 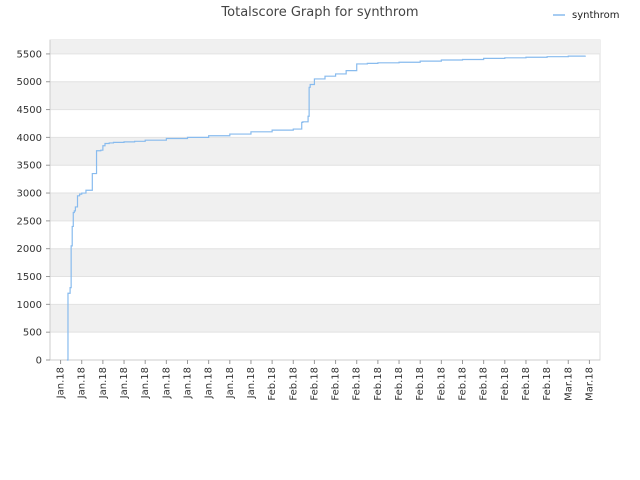 I want to click on y-tick-label: 0, so click(x=39, y=361).